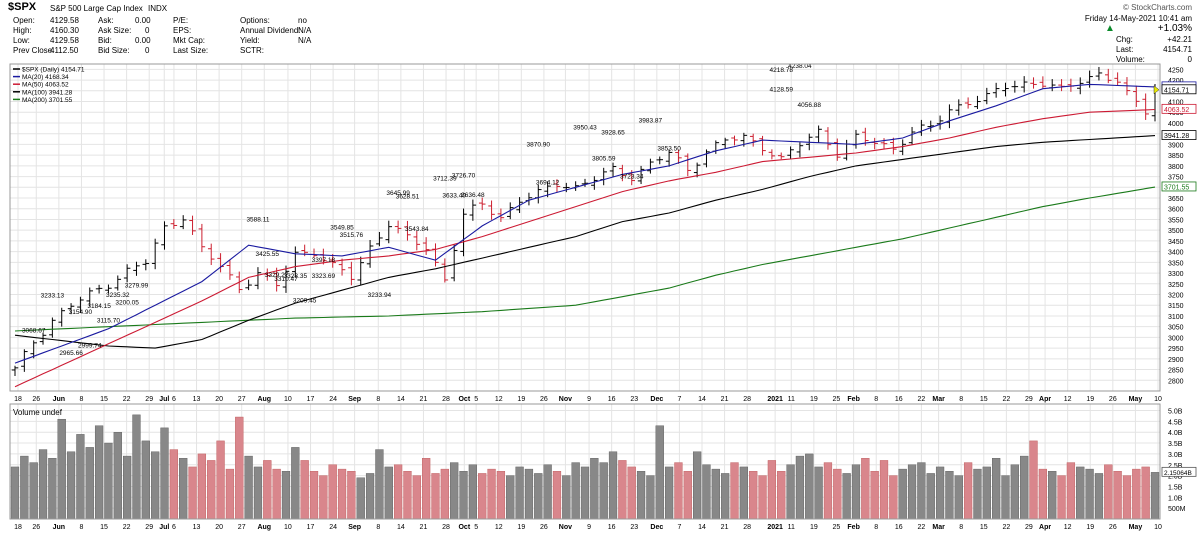  Describe the element at coordinates (34, 331) in the screenshot. I see `price-annotation: 3068.67` at that location.